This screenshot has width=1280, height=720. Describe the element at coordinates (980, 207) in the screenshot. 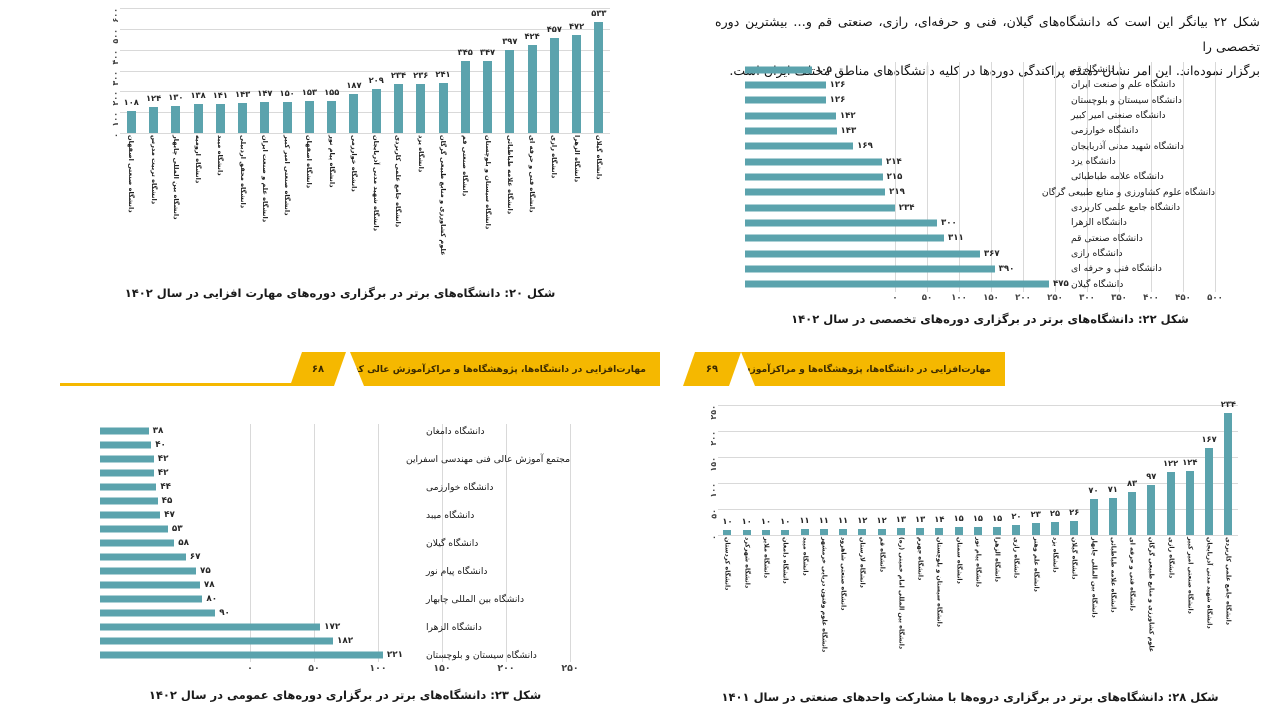

I see `bar-item: دانشگاه جامع علمی کاربردی ۲۳۴` at that location.